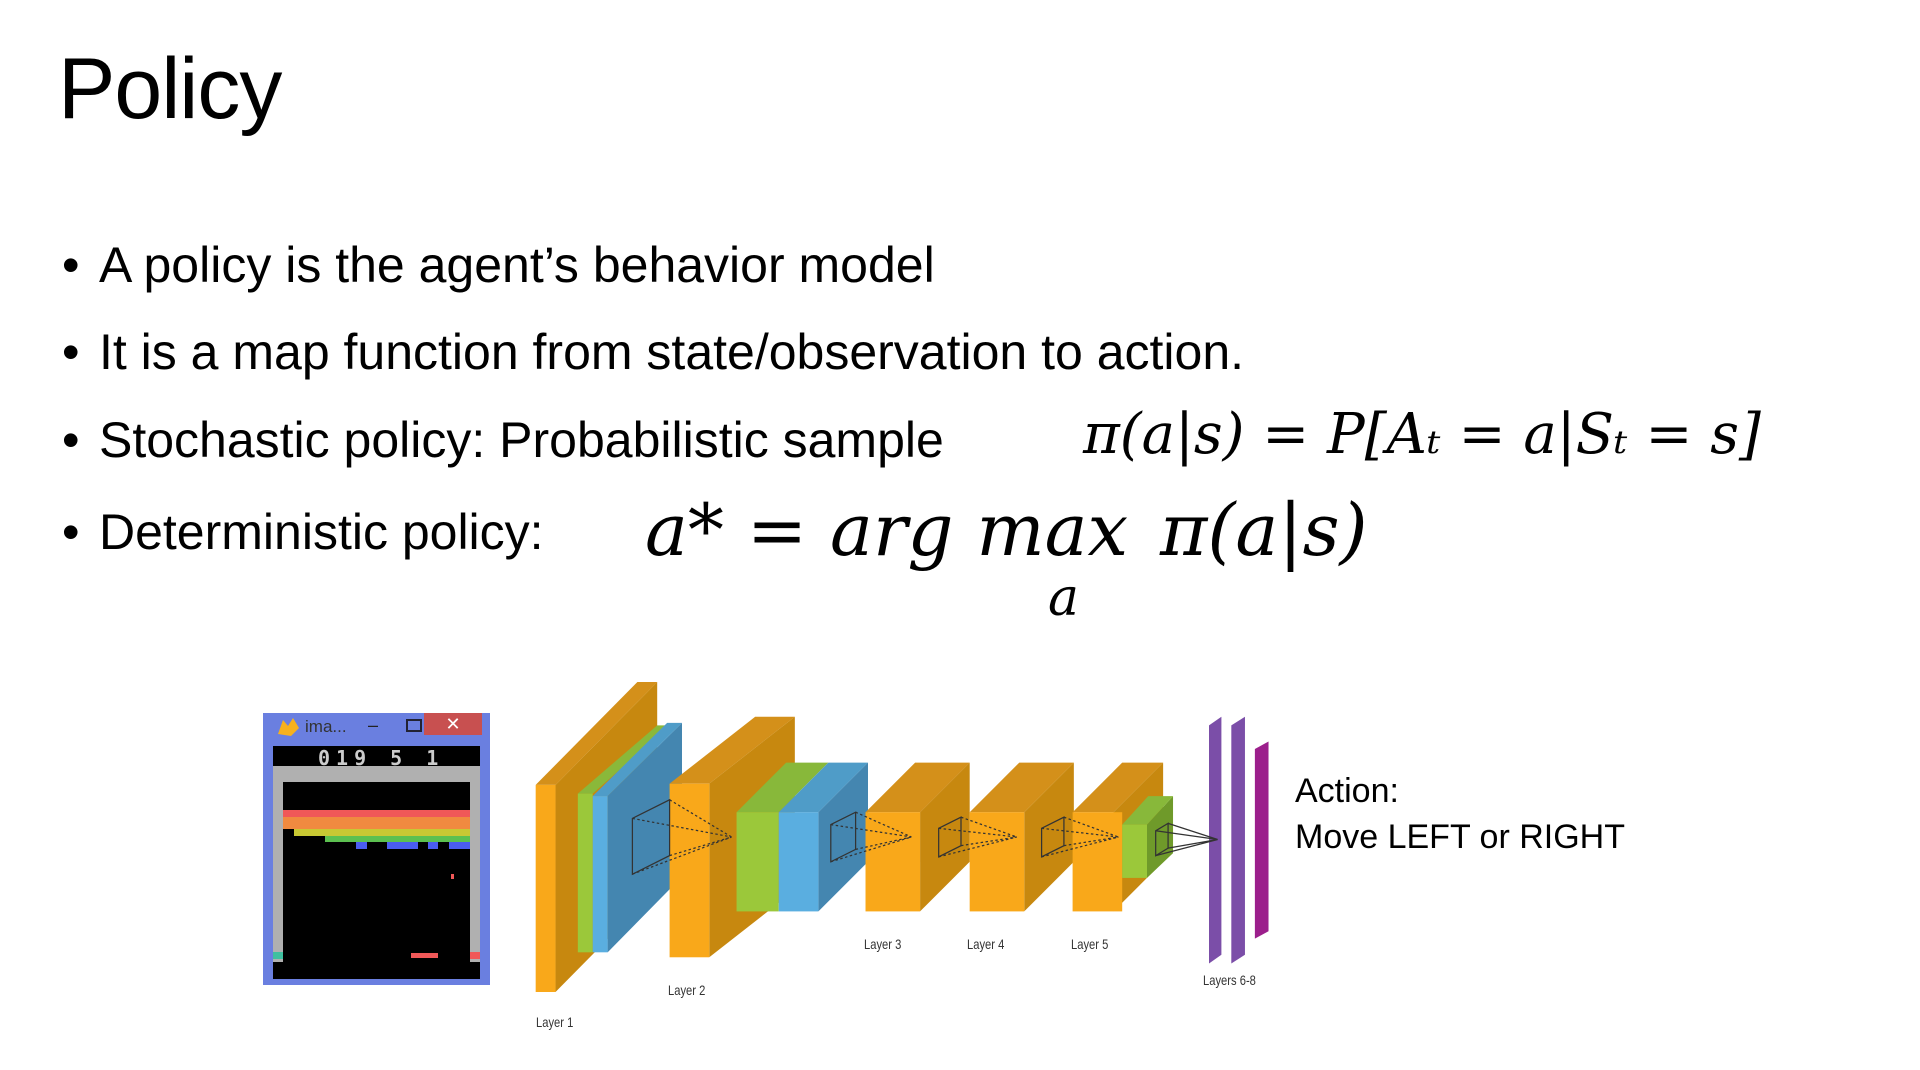 This screenshot has width=1920, height=1070. What do you see at coordinates (1261, 840) in the screenshot?
I see `layer8-bar` at bounding box center [1261, 840].